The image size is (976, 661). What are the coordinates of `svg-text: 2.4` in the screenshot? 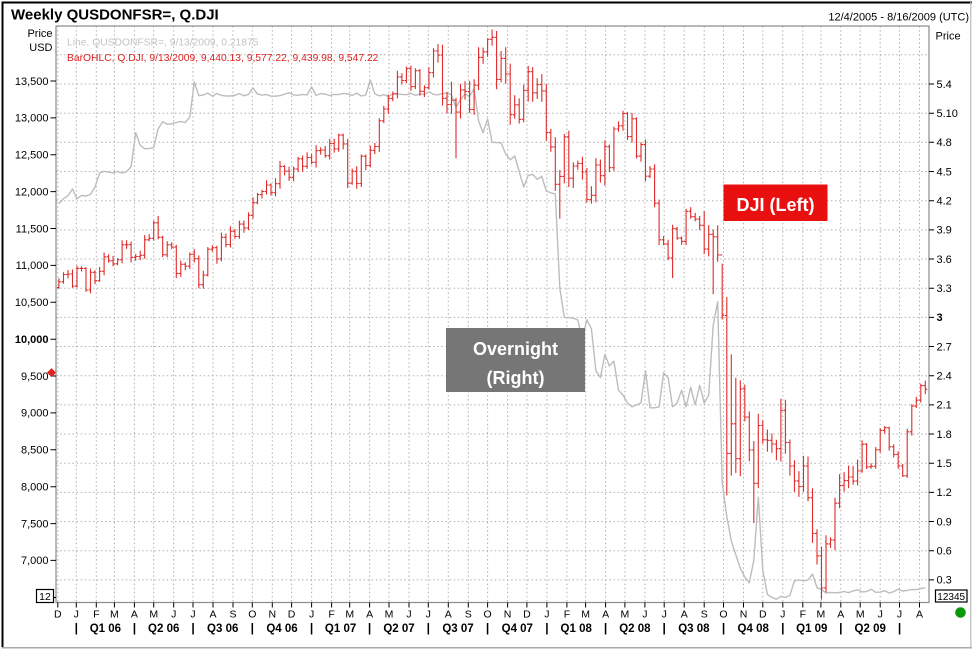 It's located at (944, 377).